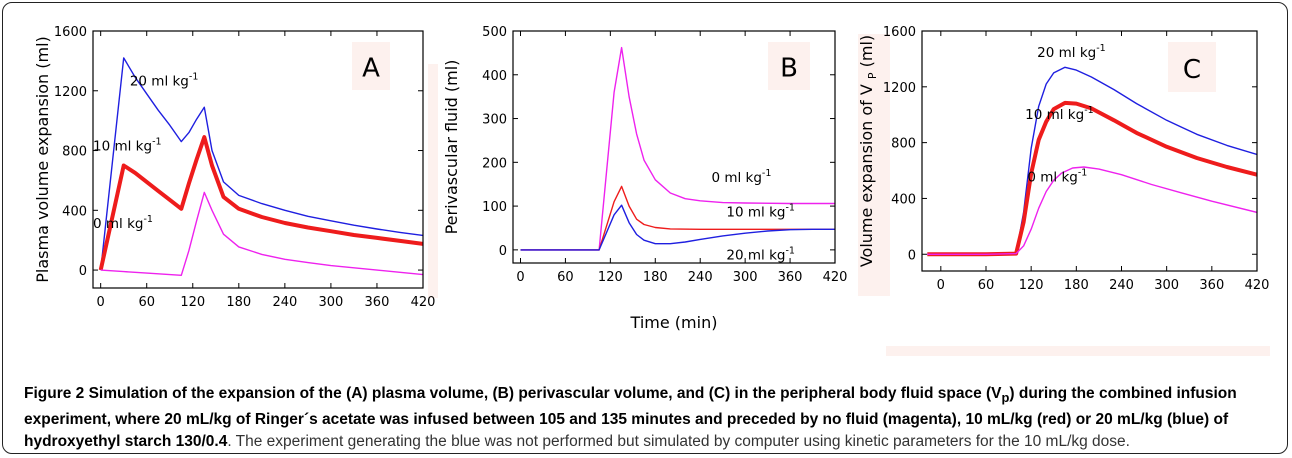 This screenshot has width=1292, height=458. I want to click on panel-label: B, so click(789, 69).